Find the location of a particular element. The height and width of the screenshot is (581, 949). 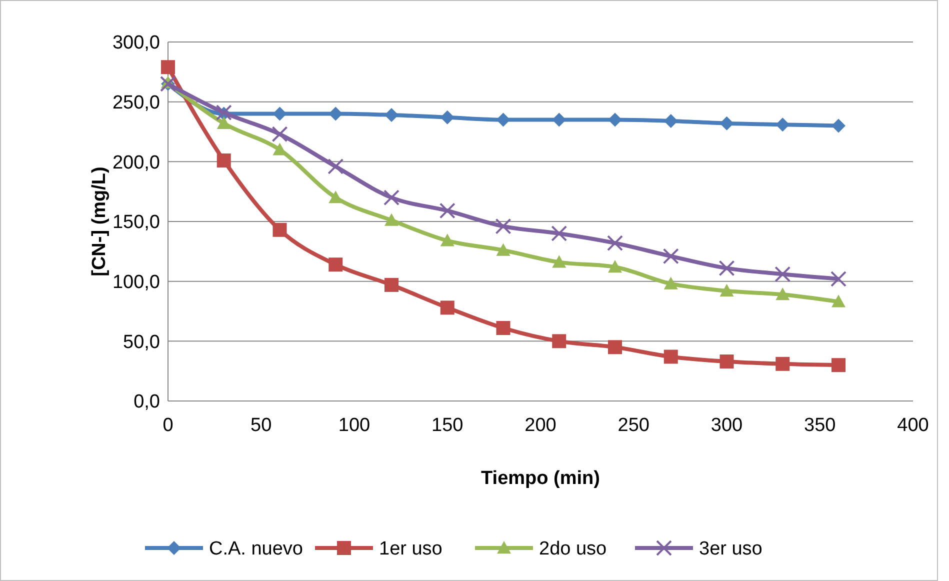

x-tick-label: 300 is located at coordinates (726, 425).